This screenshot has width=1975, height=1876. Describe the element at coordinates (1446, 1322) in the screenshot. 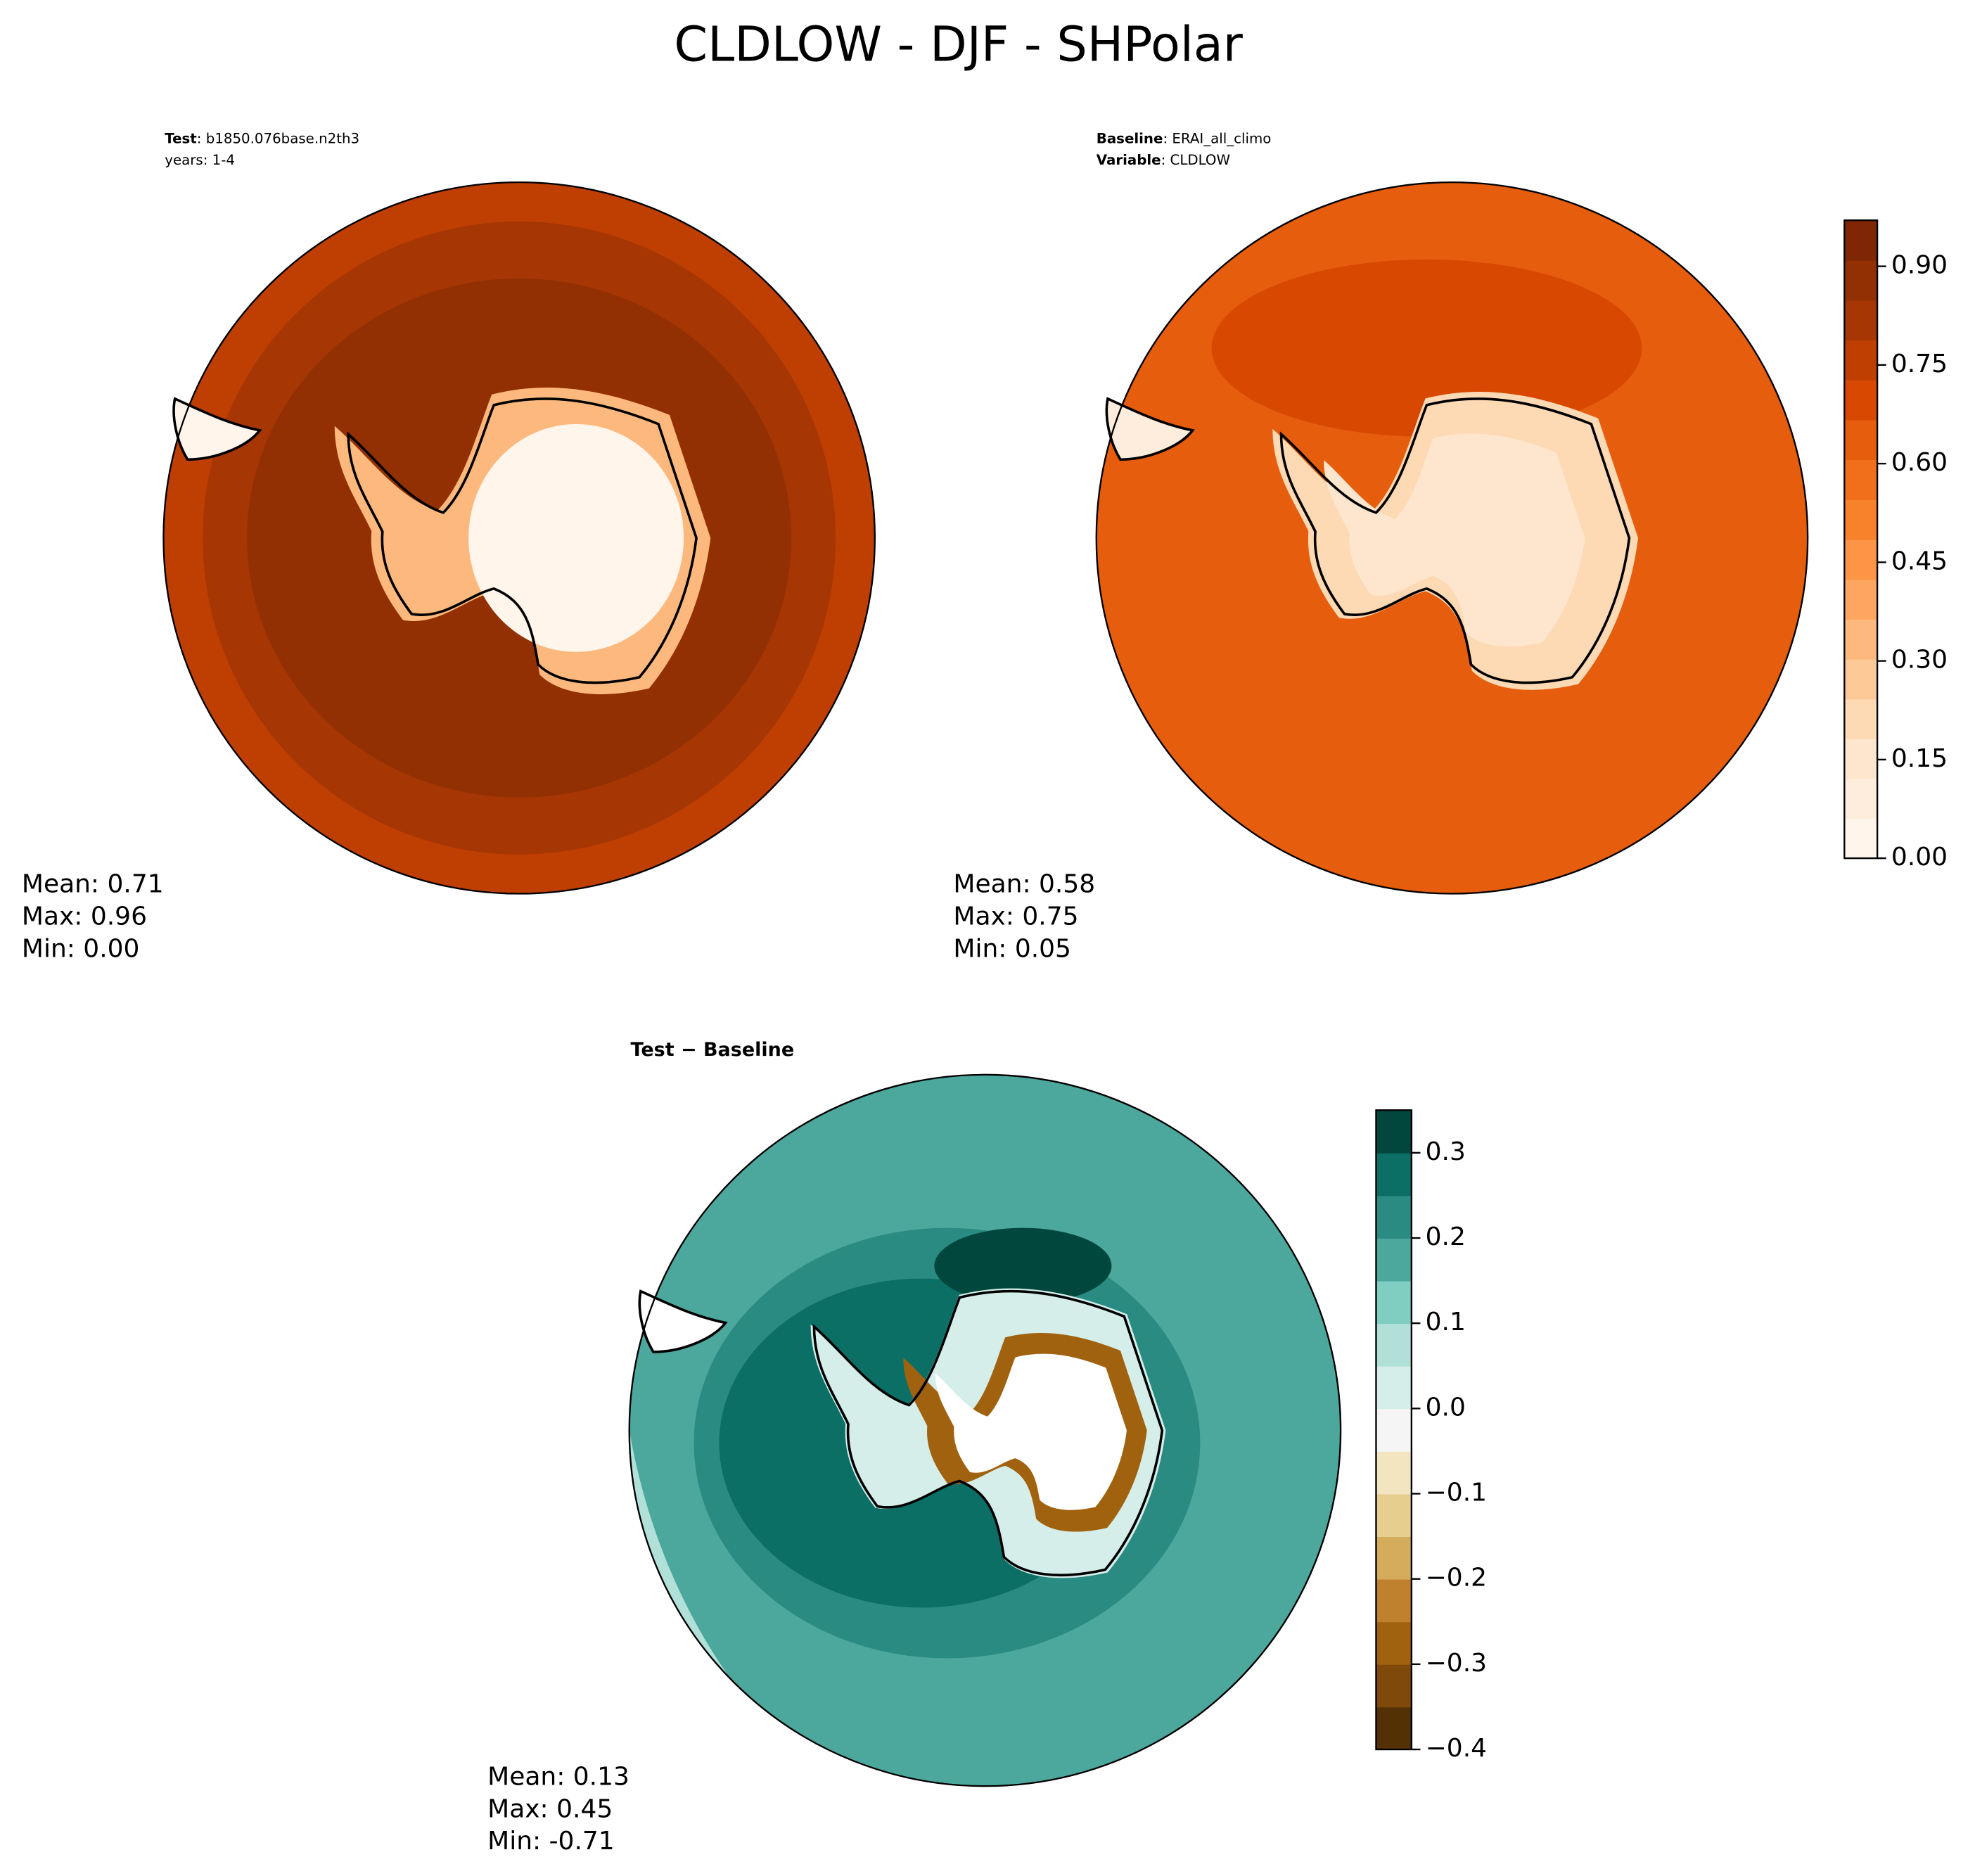

I see `colorbar-tick-label: 0.1` at that location.